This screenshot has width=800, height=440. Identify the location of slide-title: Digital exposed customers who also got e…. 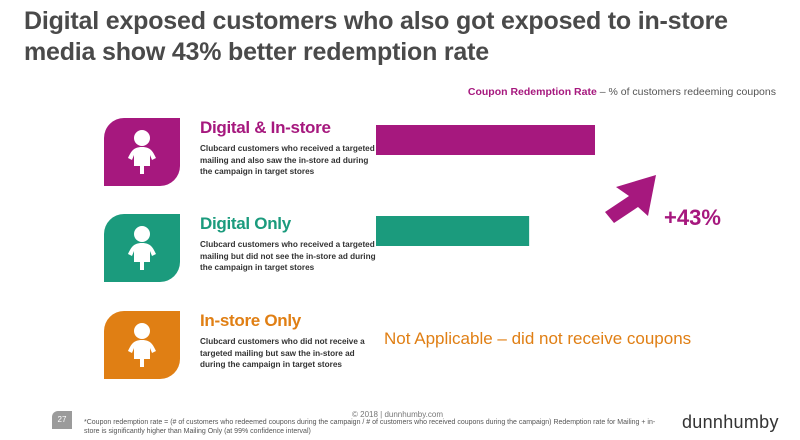
(376, 36).